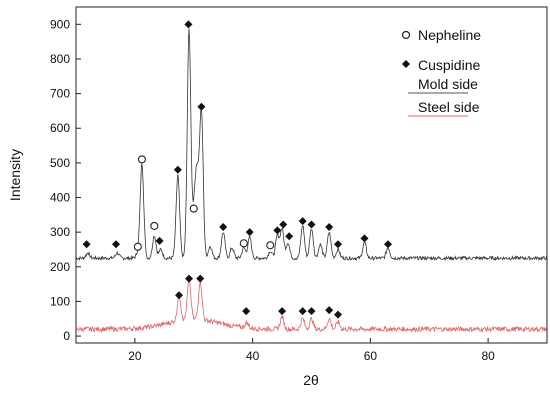 This screenshot has height=404, width=550. Describe the element at coordinates (60, 24) in the screenshot. I see `y-tick-label: 900` at that location.